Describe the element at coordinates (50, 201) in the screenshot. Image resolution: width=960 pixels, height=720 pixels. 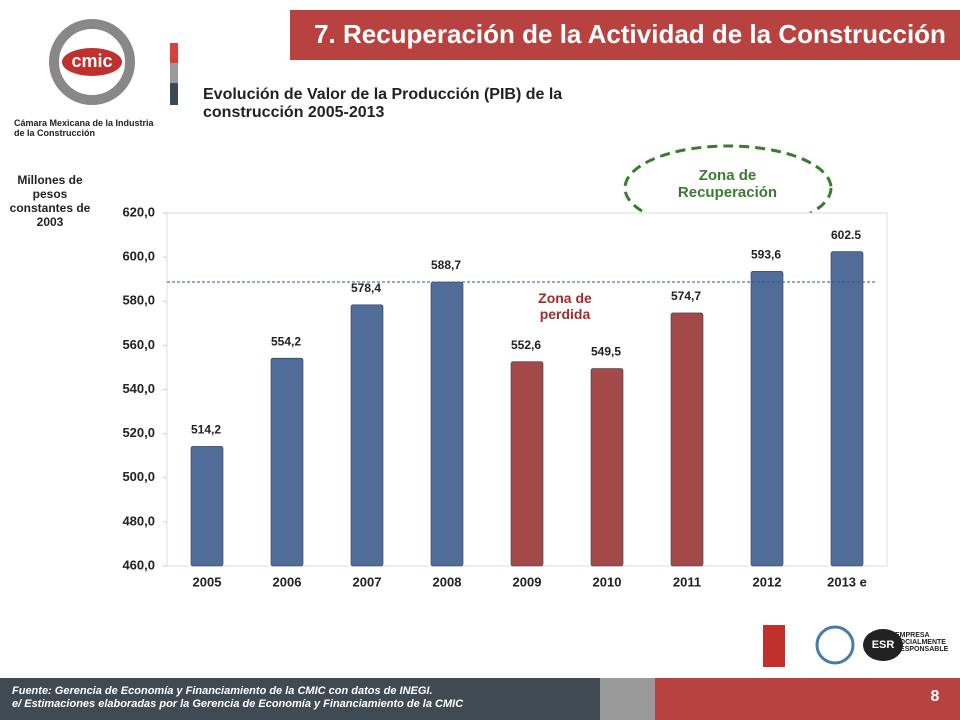
I see `y-axis-label: Millones de pesos constantes de 2003` at that location.